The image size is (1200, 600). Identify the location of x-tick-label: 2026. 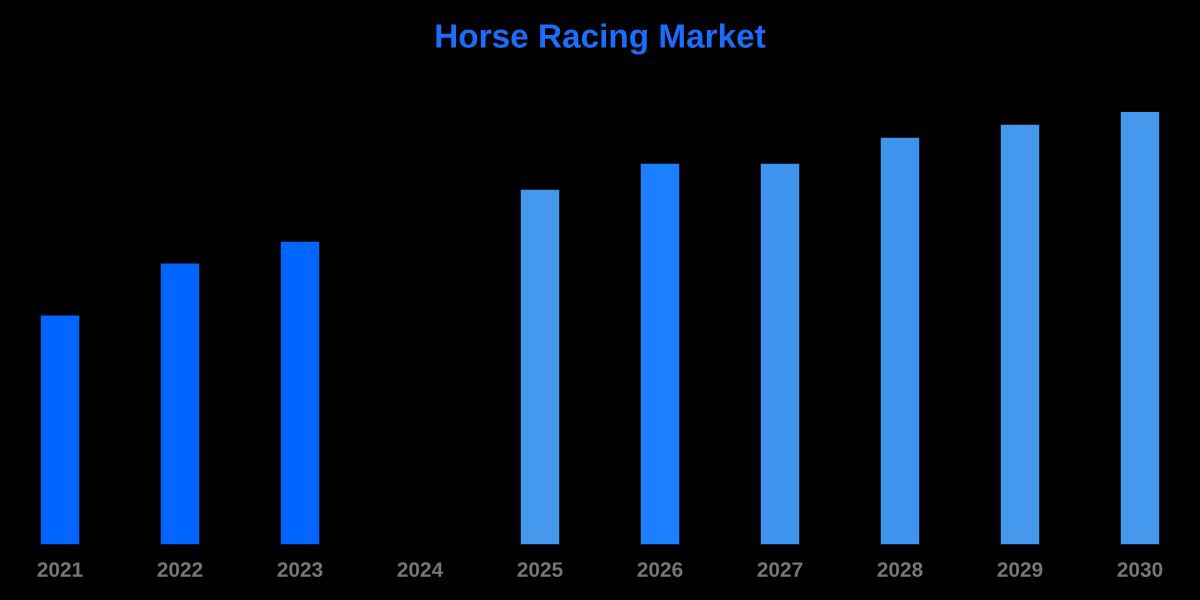
(660, 569).